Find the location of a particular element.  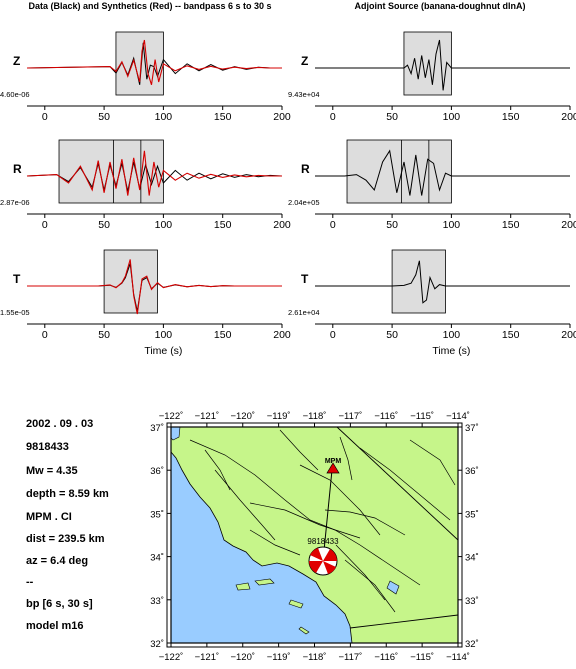

amplitude-label: 2.61e+04 is located at coordinates (304, 312).